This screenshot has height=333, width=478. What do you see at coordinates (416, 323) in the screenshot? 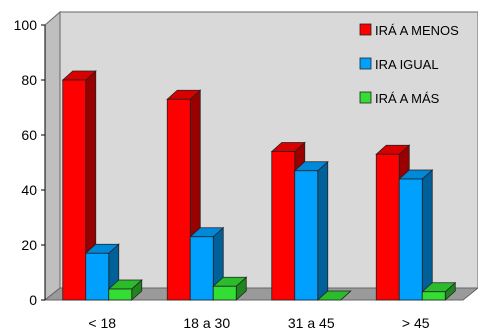
I see `x-tick-label: > 45` at bounding box center [416, 323].